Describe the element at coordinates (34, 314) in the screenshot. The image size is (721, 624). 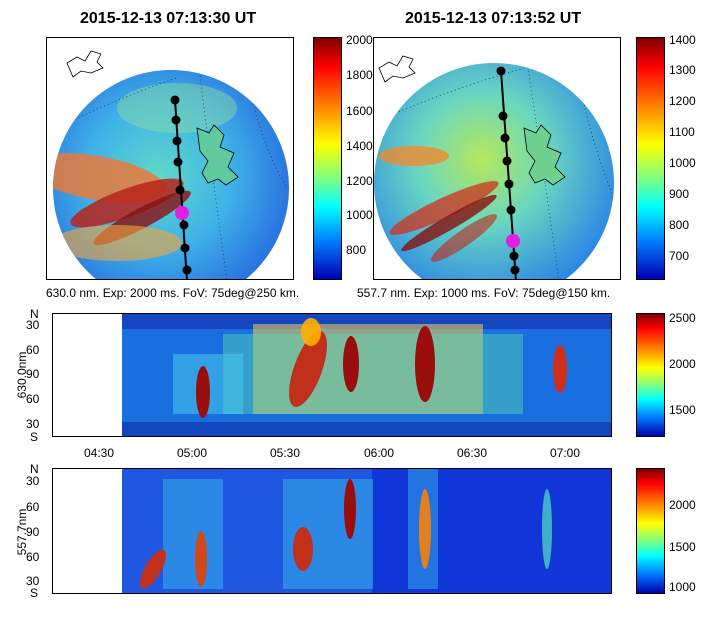
I see `keogram1-ytick: N` at that location.